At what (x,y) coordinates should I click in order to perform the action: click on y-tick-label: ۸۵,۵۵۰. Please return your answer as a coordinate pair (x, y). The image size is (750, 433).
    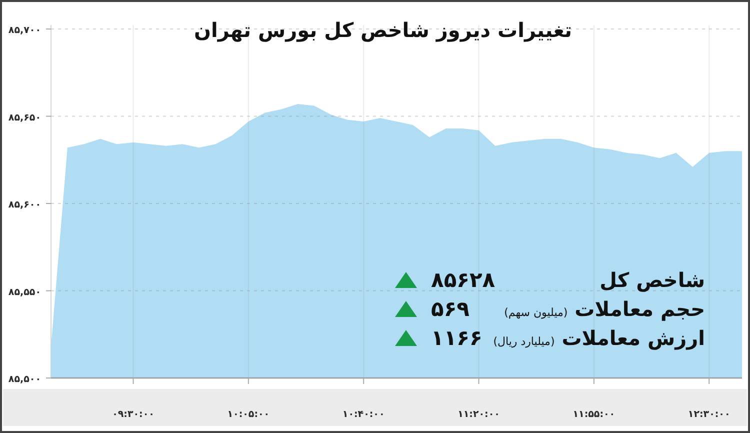
    Looking at the image, I should click on (24, 292).